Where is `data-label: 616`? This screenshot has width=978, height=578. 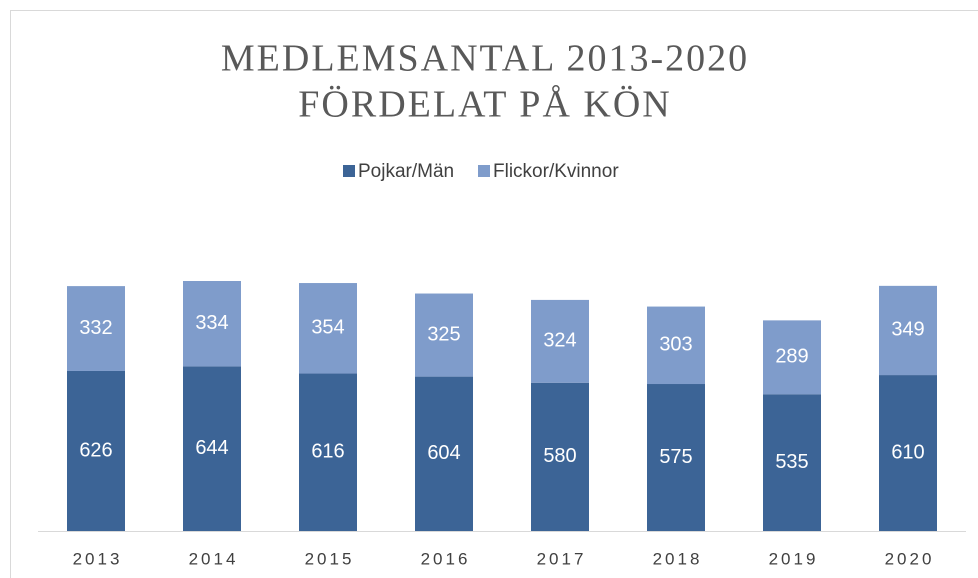 data-label: 616 is located at coordinates (327, 452).